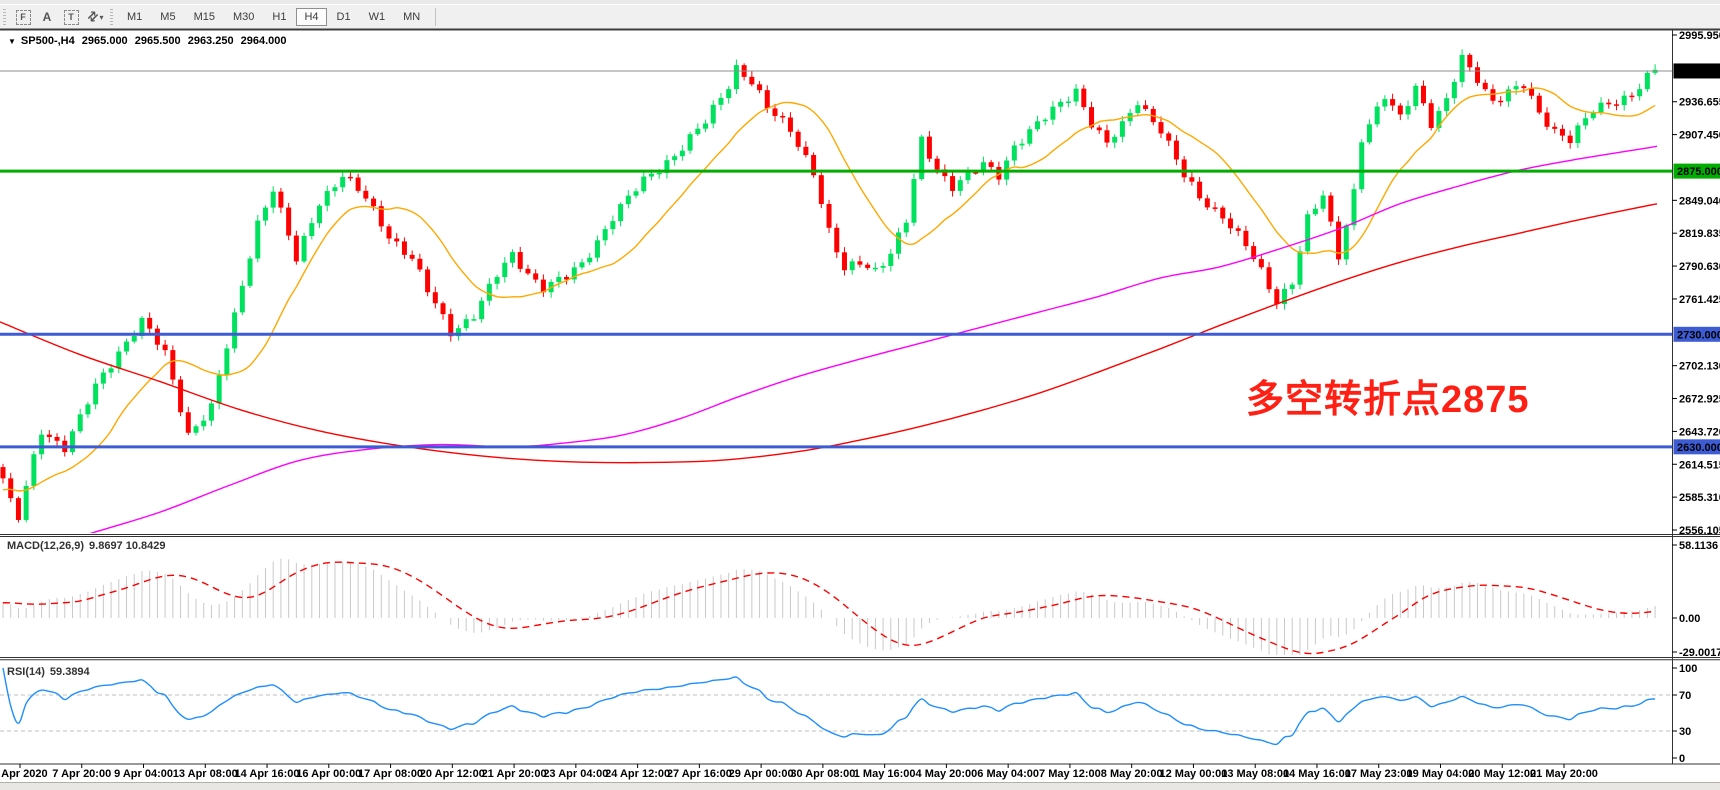  What do you see at coordinates (1699, 103) in the screenshot?
I see `svg-text: 2936.655` at bounding box center [1699, 103].